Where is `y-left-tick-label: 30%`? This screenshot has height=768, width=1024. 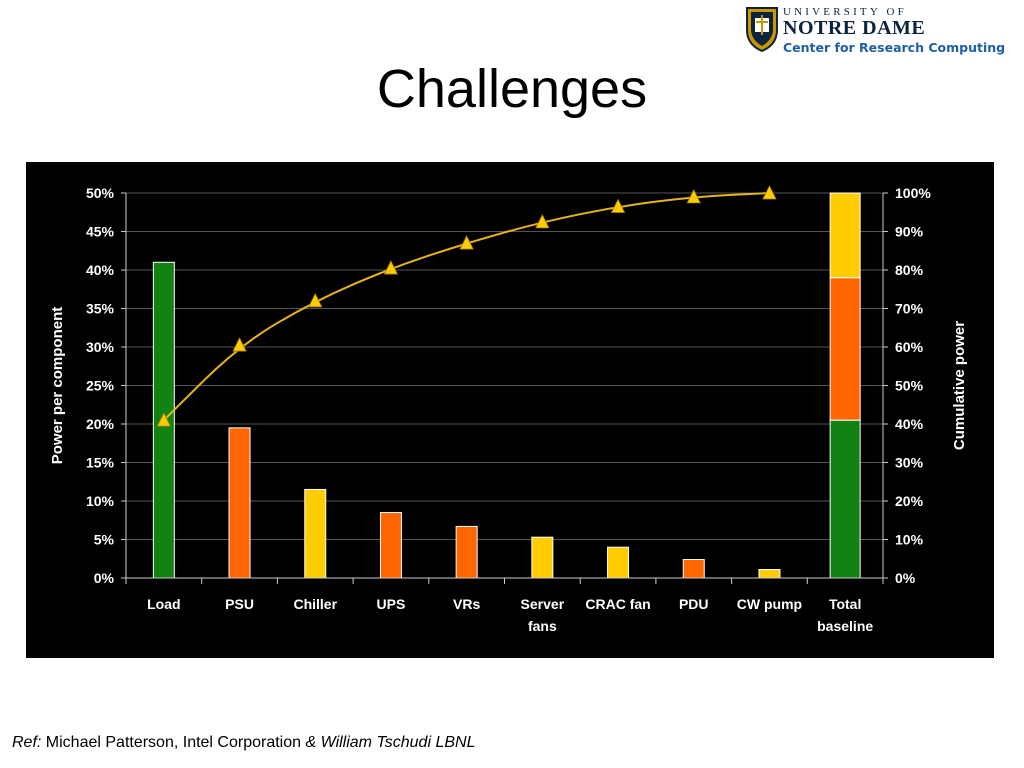 y-left-tick-label: 30% is located at coordinates (100, 347).